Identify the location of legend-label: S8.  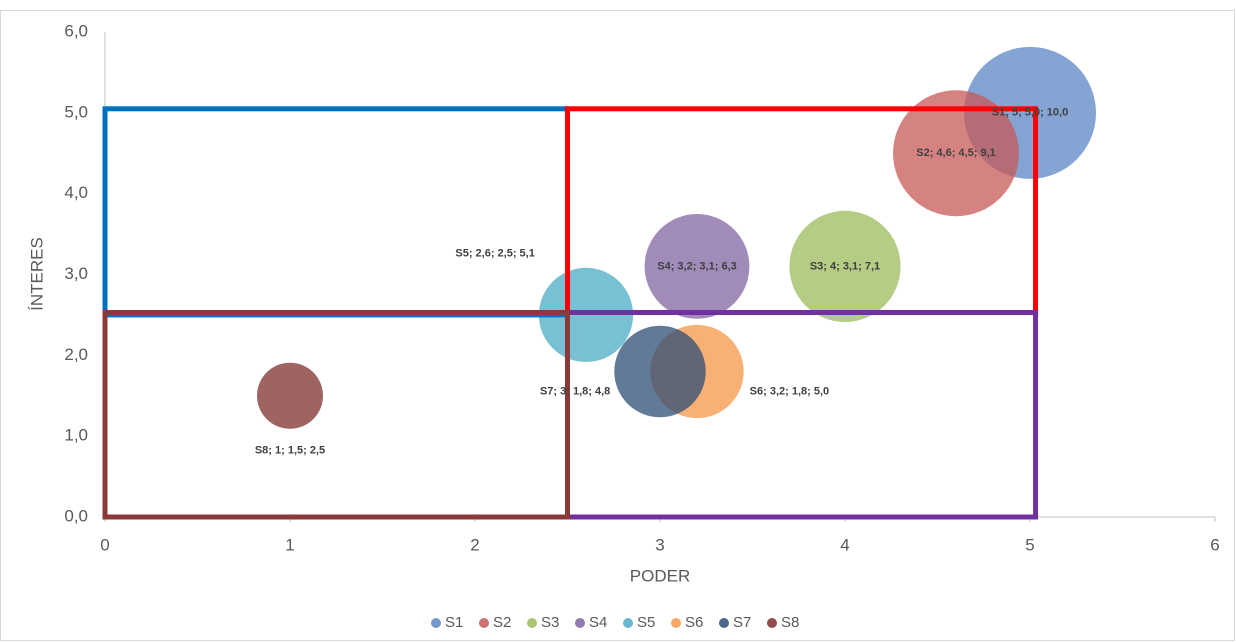
(790, 622).